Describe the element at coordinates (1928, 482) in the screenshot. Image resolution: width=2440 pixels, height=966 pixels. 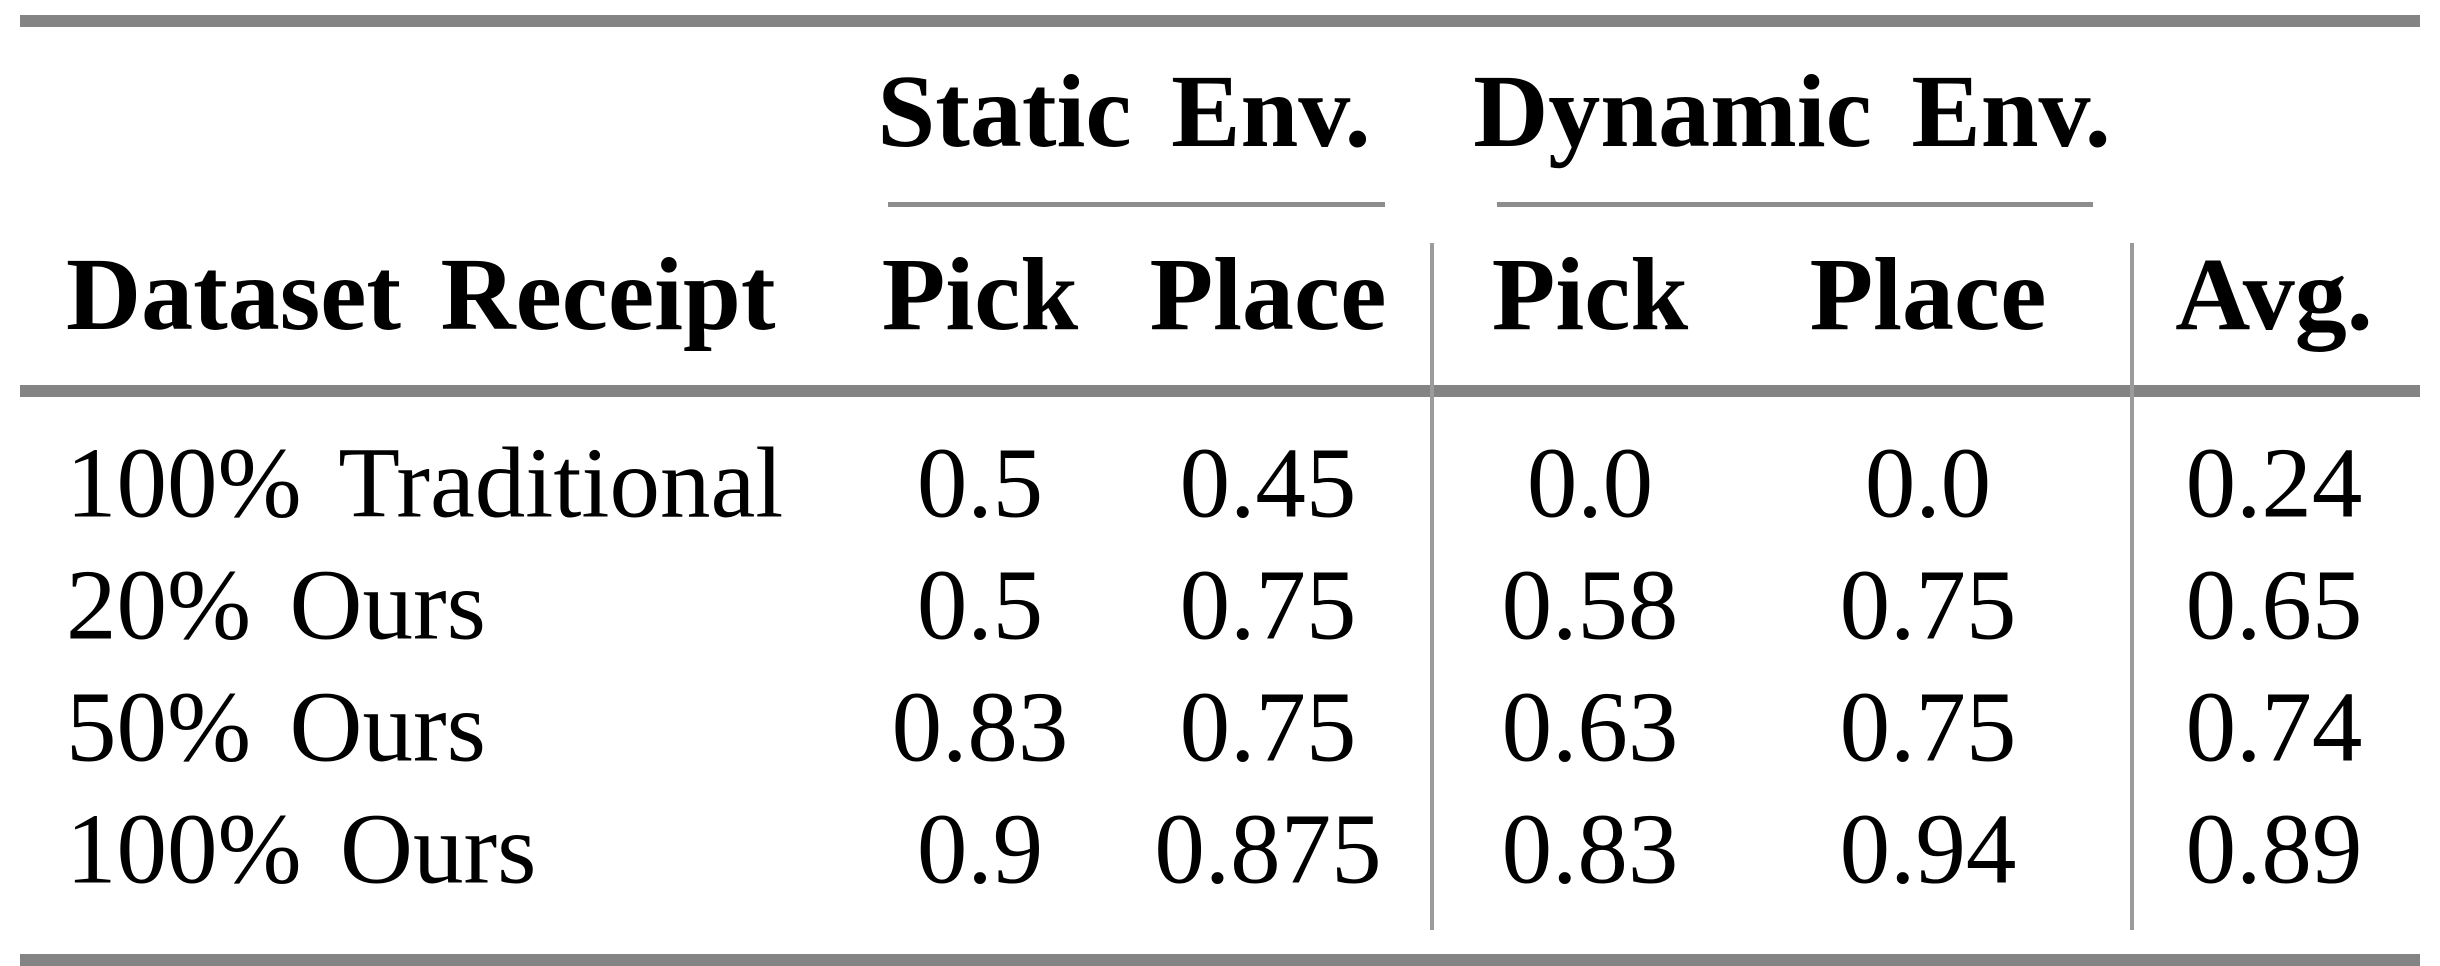
I see `cell-dynamic-place: 0.0` at that location.